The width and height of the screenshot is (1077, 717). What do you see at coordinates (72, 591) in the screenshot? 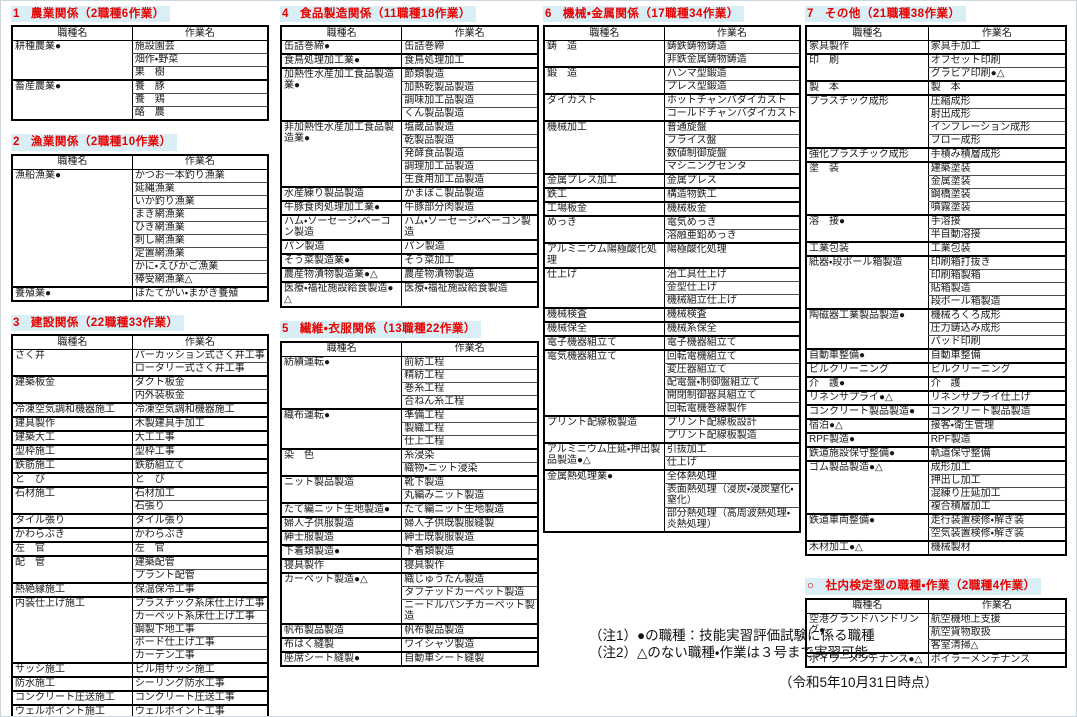
I see `occupation-cell: 熱絶縁施工` at bounding box center [72, 591].